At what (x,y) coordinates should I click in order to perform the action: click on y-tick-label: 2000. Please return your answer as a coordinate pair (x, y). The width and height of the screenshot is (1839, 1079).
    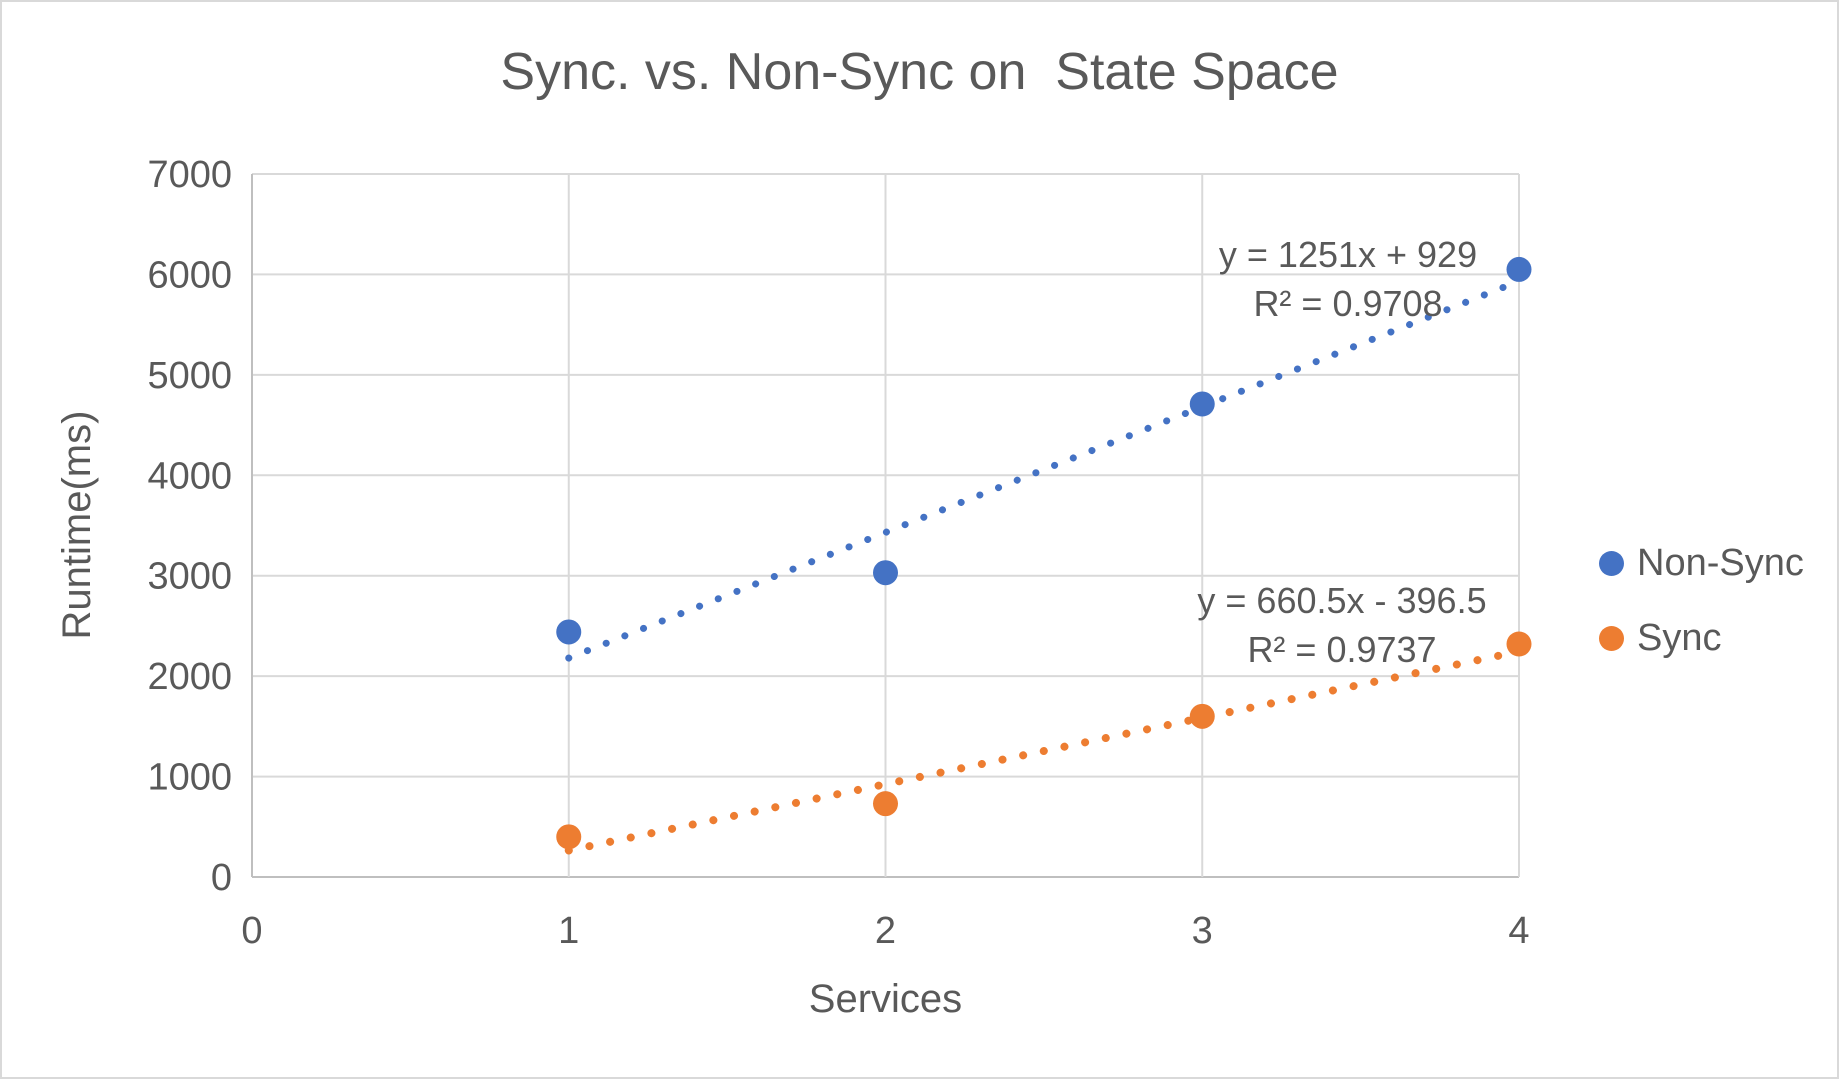
    Looking at the image, I should click on (189, 677).